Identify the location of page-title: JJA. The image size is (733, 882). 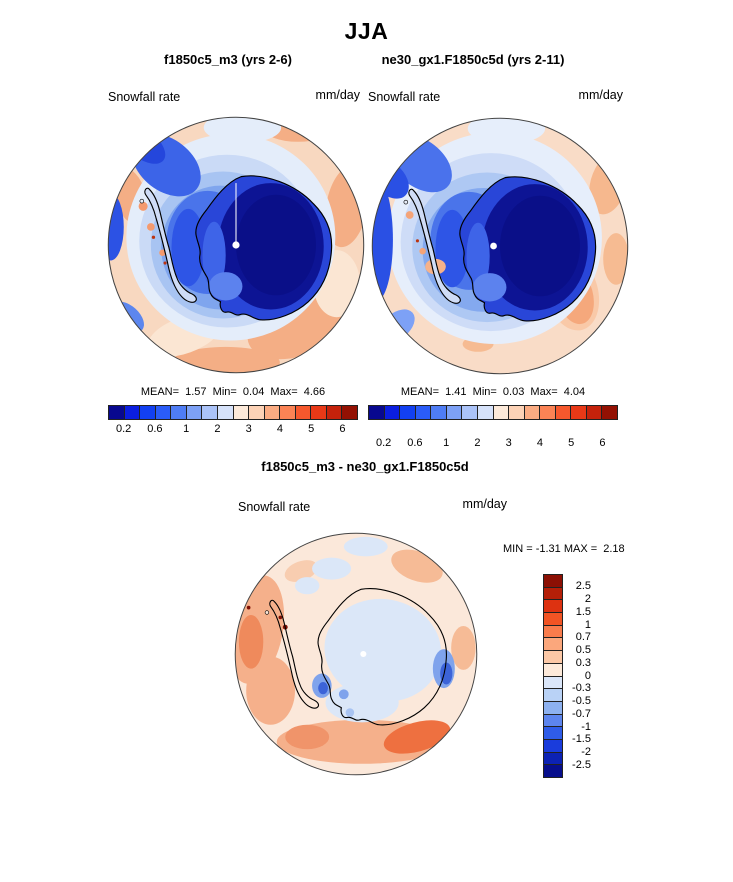
(366, 31).